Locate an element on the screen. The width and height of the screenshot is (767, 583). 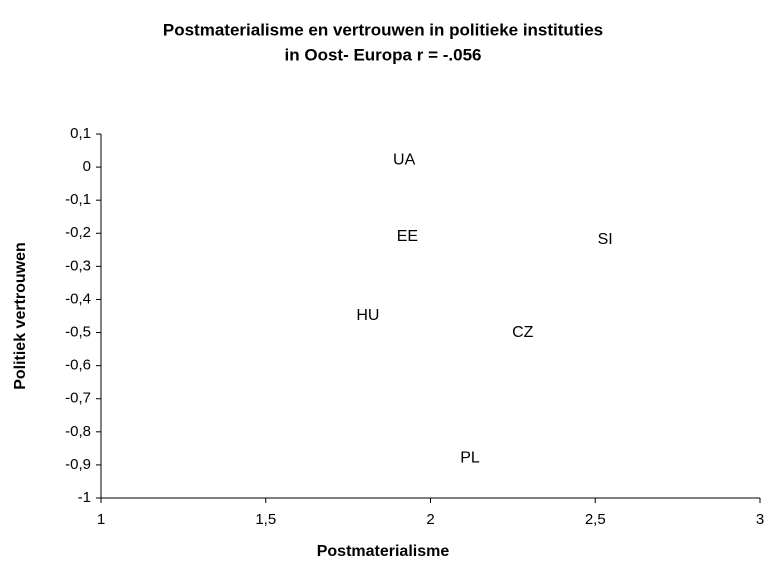
point-label: SI is located at coordinates (605, 239).